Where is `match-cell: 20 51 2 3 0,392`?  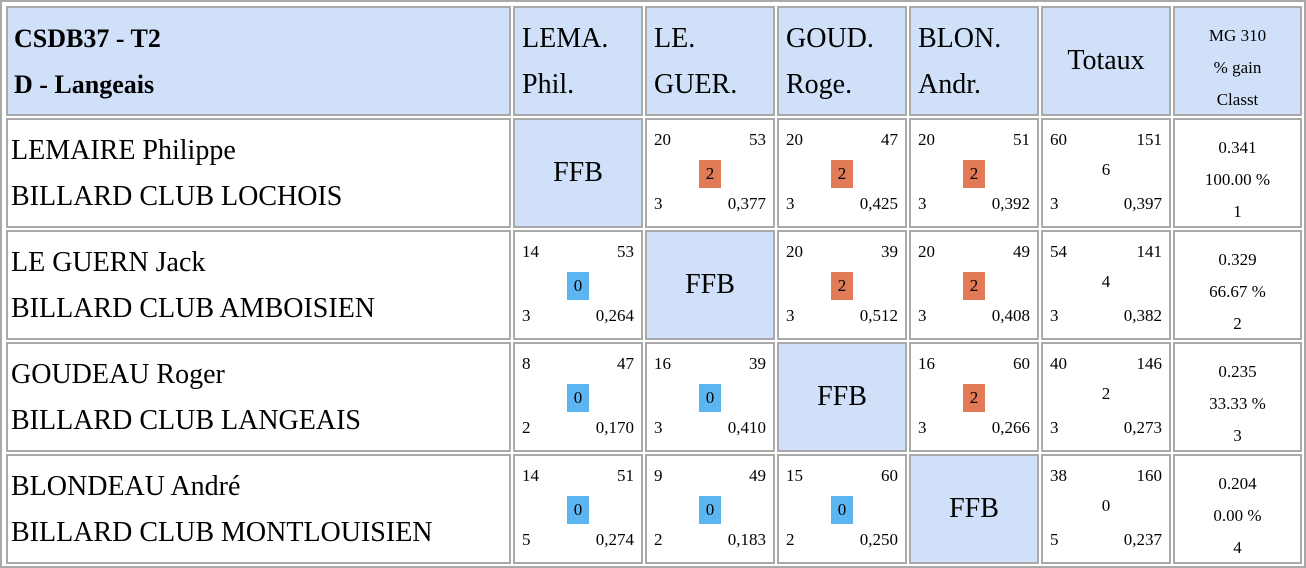
match-cell: 20 51 2 3 0,392 is located at coordinates (974, 173).